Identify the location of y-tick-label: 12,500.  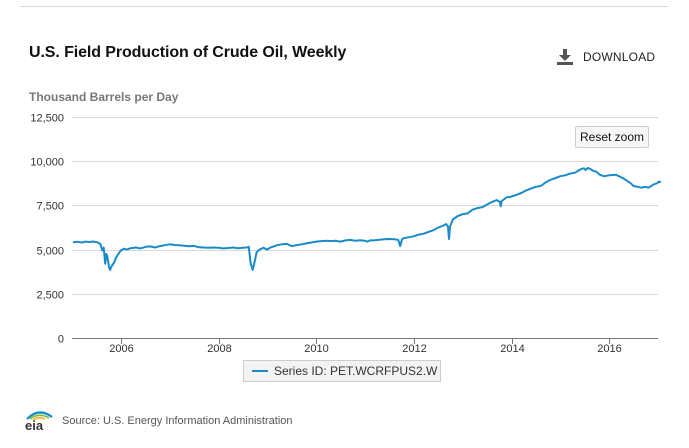
(47, 119).